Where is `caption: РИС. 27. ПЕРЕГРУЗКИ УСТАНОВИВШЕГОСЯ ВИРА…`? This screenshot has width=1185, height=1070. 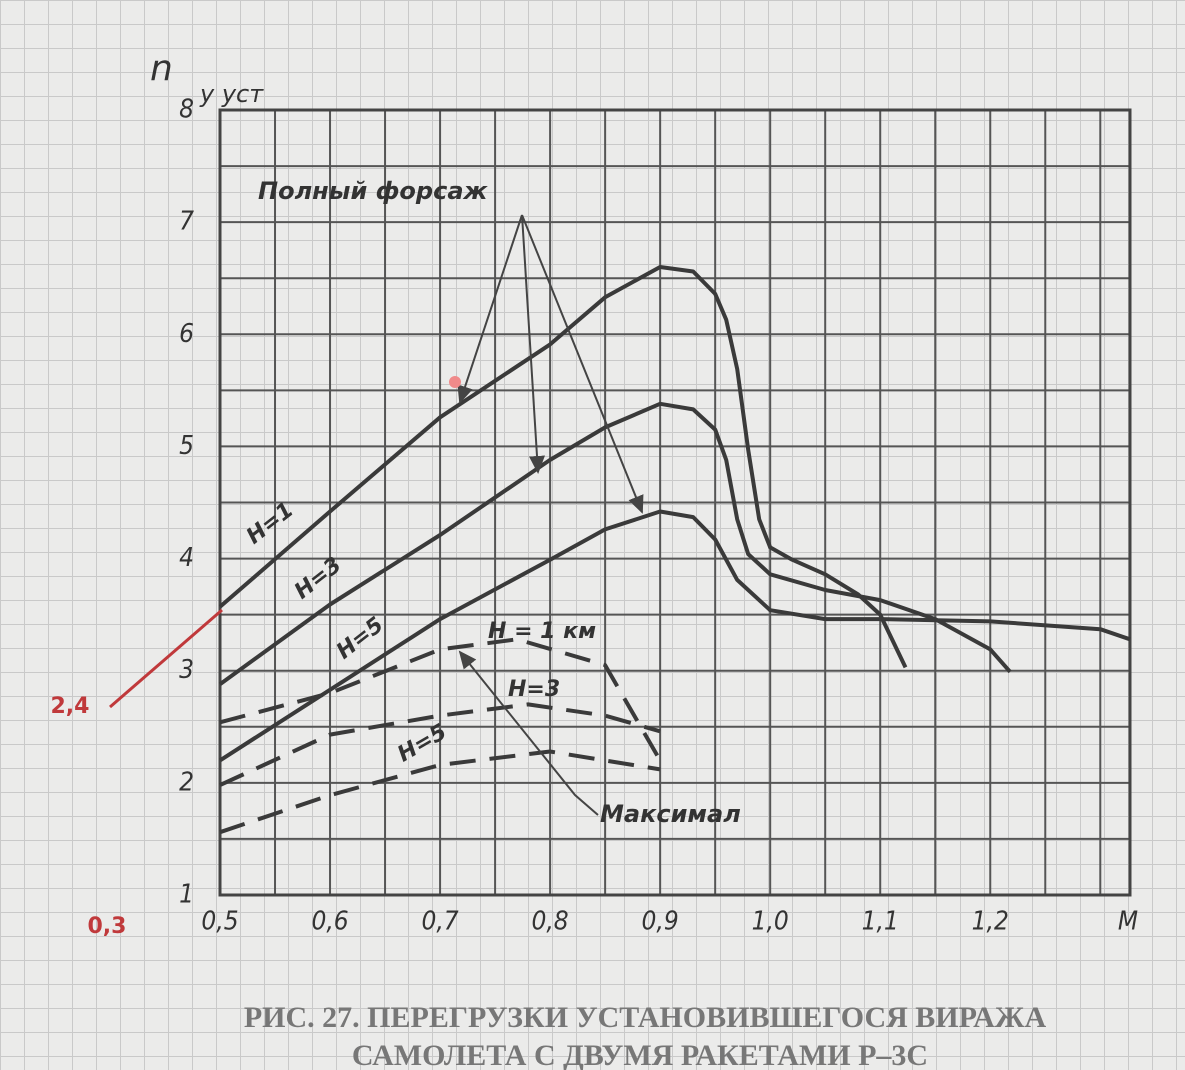
caption: РИС. 27. ПЕРЕГРУЗКИ УСТАНОВИВШЕГОСЯ ВИРА… is located at coordinates (645, 1017).